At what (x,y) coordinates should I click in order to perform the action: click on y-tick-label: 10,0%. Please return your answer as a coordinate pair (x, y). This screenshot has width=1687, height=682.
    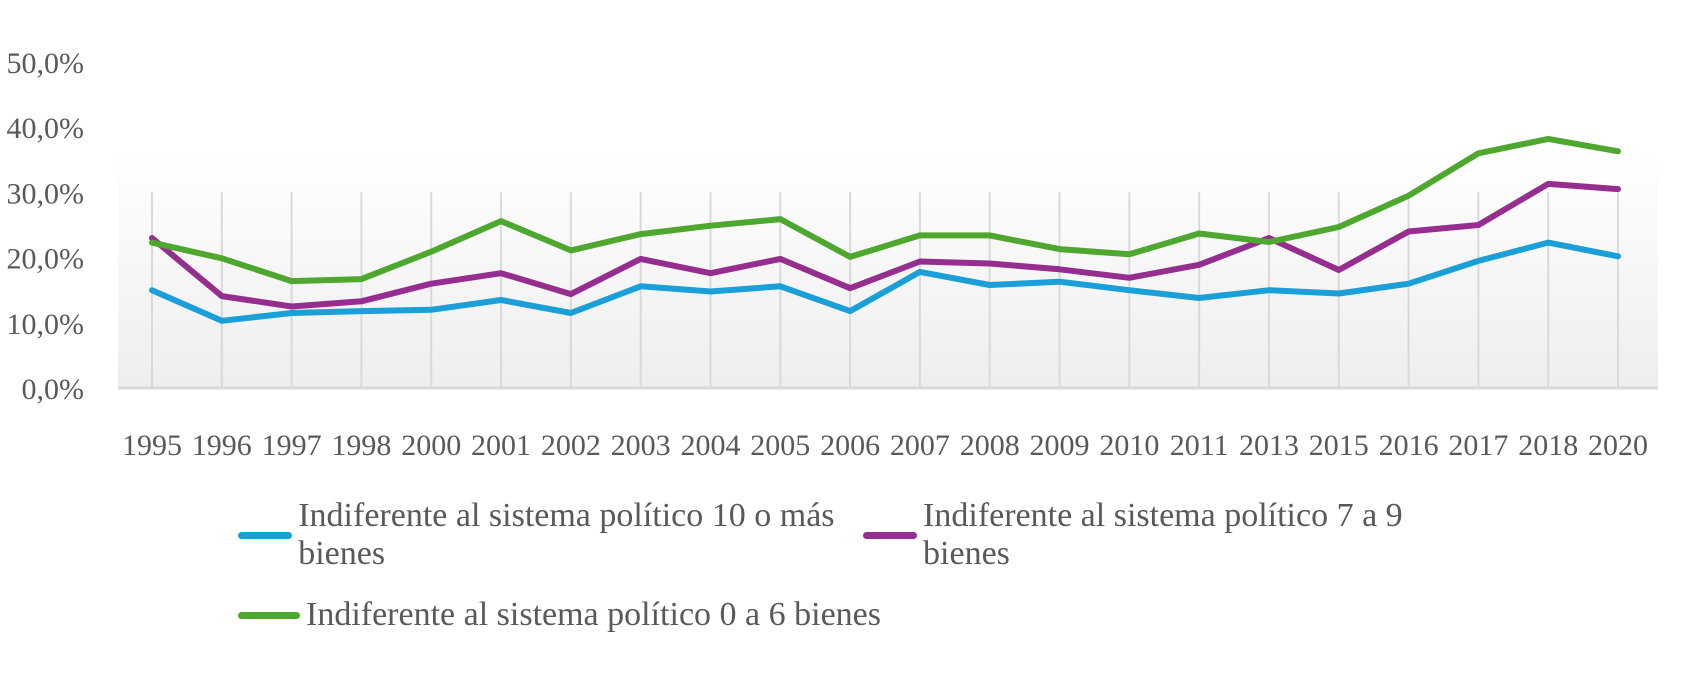
    Looking at the image, I should click on (46, 324).